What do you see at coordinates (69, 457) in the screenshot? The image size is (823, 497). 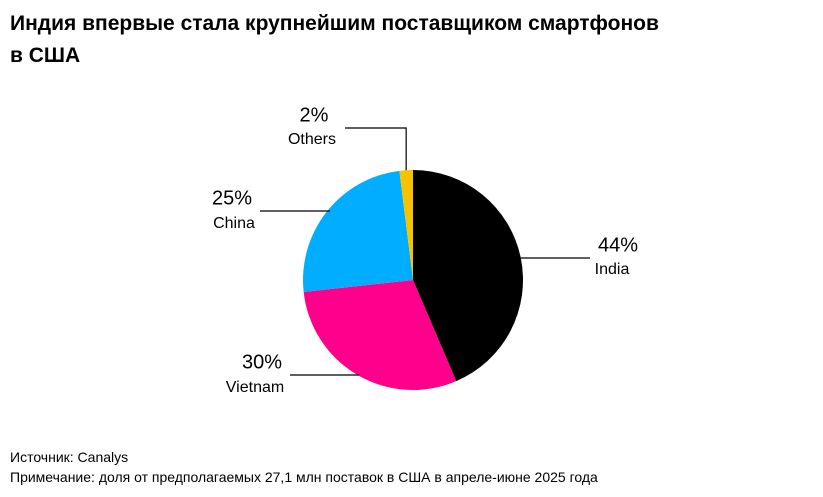 I see `source: Источник: Canalys` at bounding box center [69, 457].